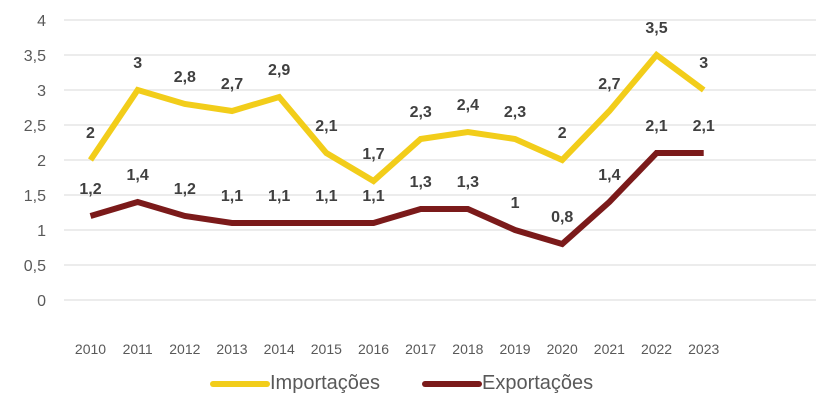 This screenshot has width=816, height=401. What do you see at coordinates (467, 349) in the screenshot?
I see `x-tick-label: 2018` at bounding box center [467, 349].